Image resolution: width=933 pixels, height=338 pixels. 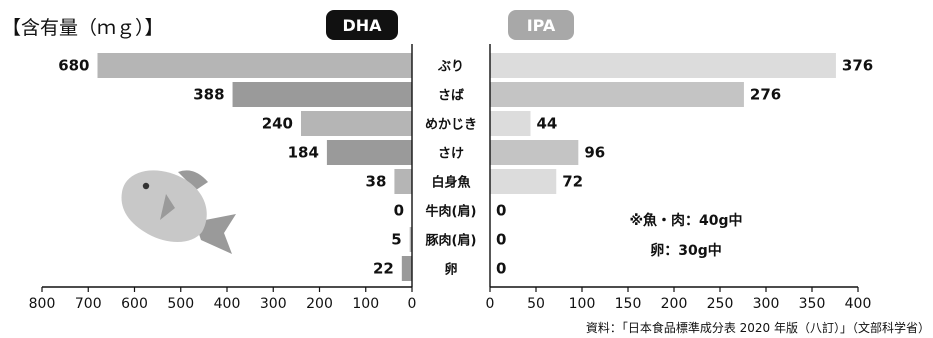 I want to click on dha-badge-label: DHA, so click(x=362, y=25).